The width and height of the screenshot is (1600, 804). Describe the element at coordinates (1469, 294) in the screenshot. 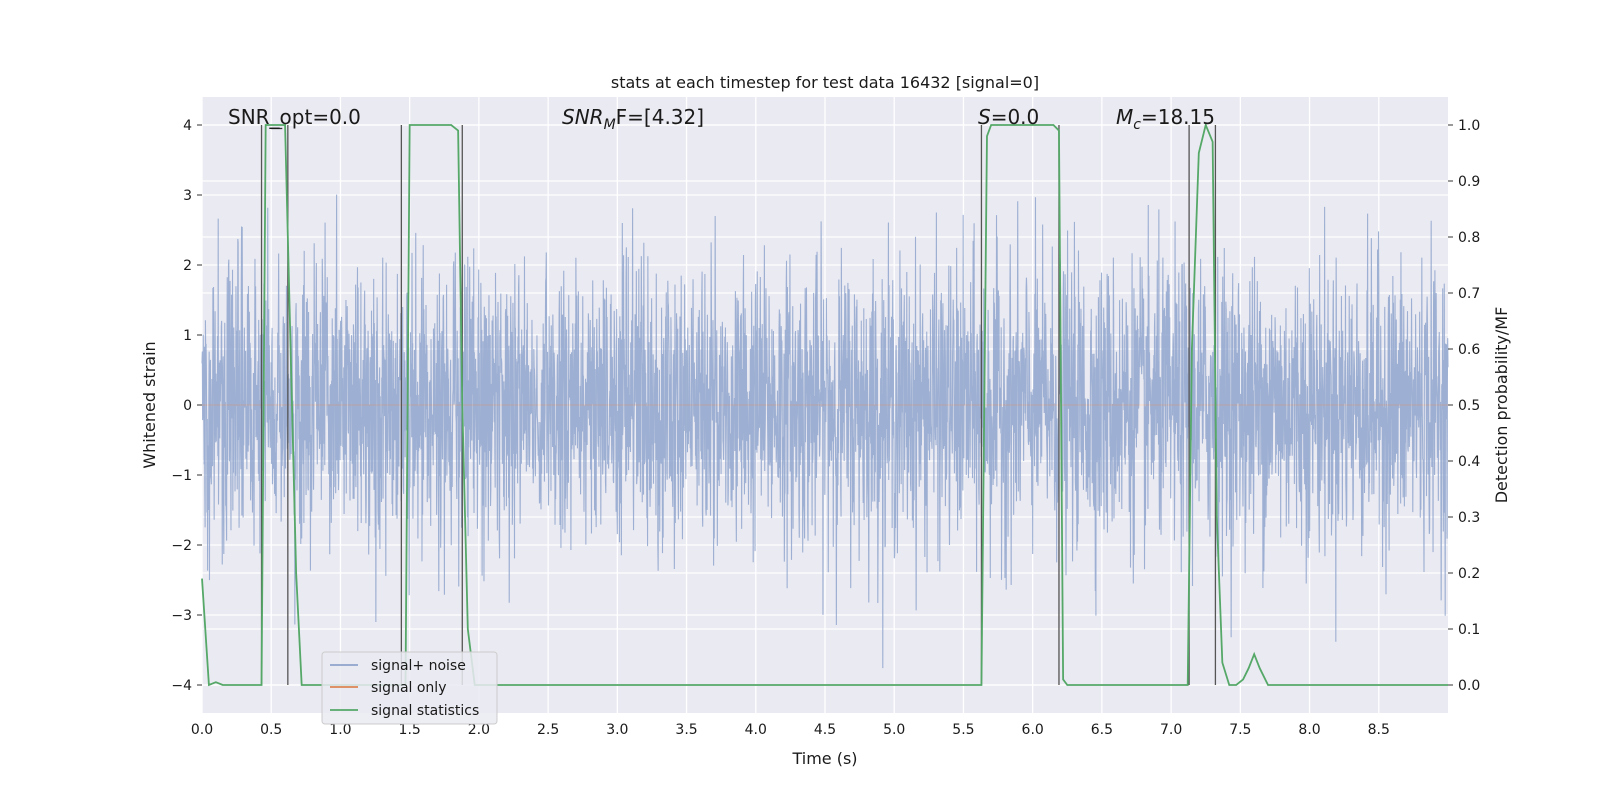

I see `y2-tick-label: 0.7` at that location.